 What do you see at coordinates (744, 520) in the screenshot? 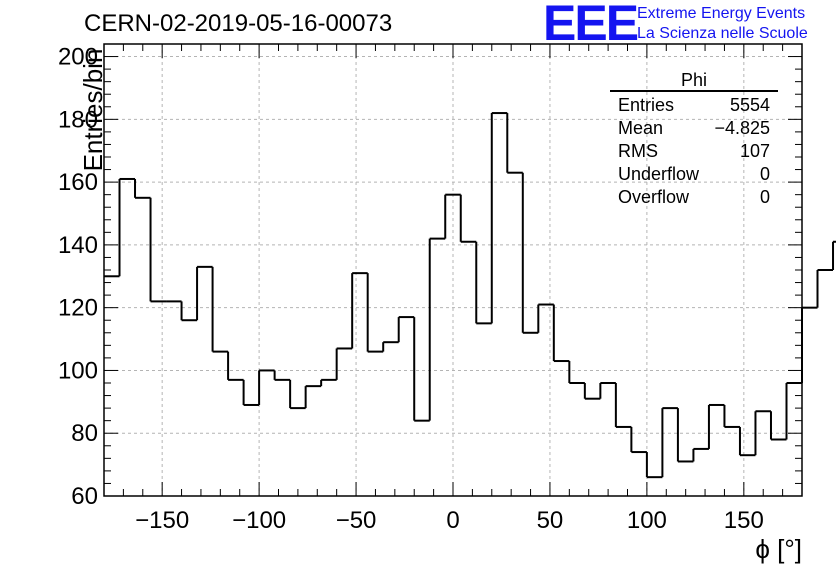
I see `x-tick-label: 150` at bounding box center [744, 520].